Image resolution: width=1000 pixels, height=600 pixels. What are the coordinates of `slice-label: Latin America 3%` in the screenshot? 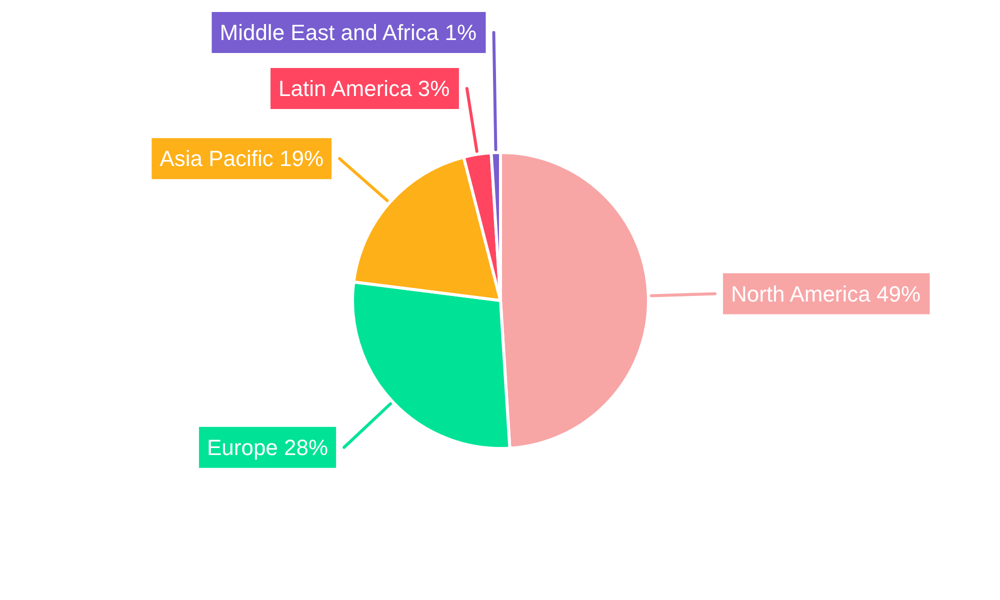 It's located at (364, 89).